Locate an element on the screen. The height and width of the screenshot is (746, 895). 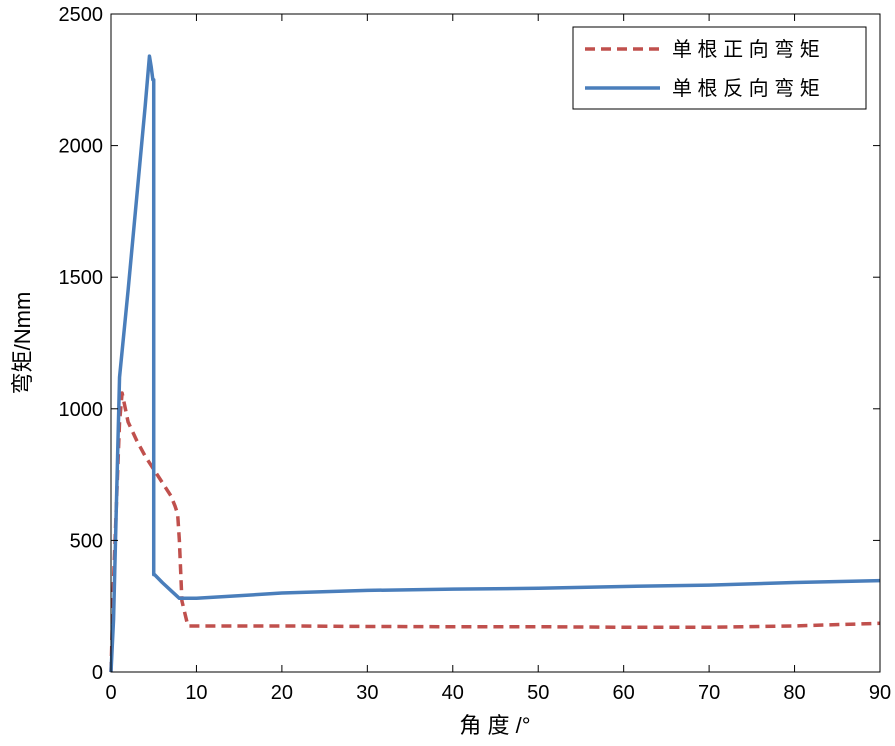
legend-box is located at coordinates (719, 68).